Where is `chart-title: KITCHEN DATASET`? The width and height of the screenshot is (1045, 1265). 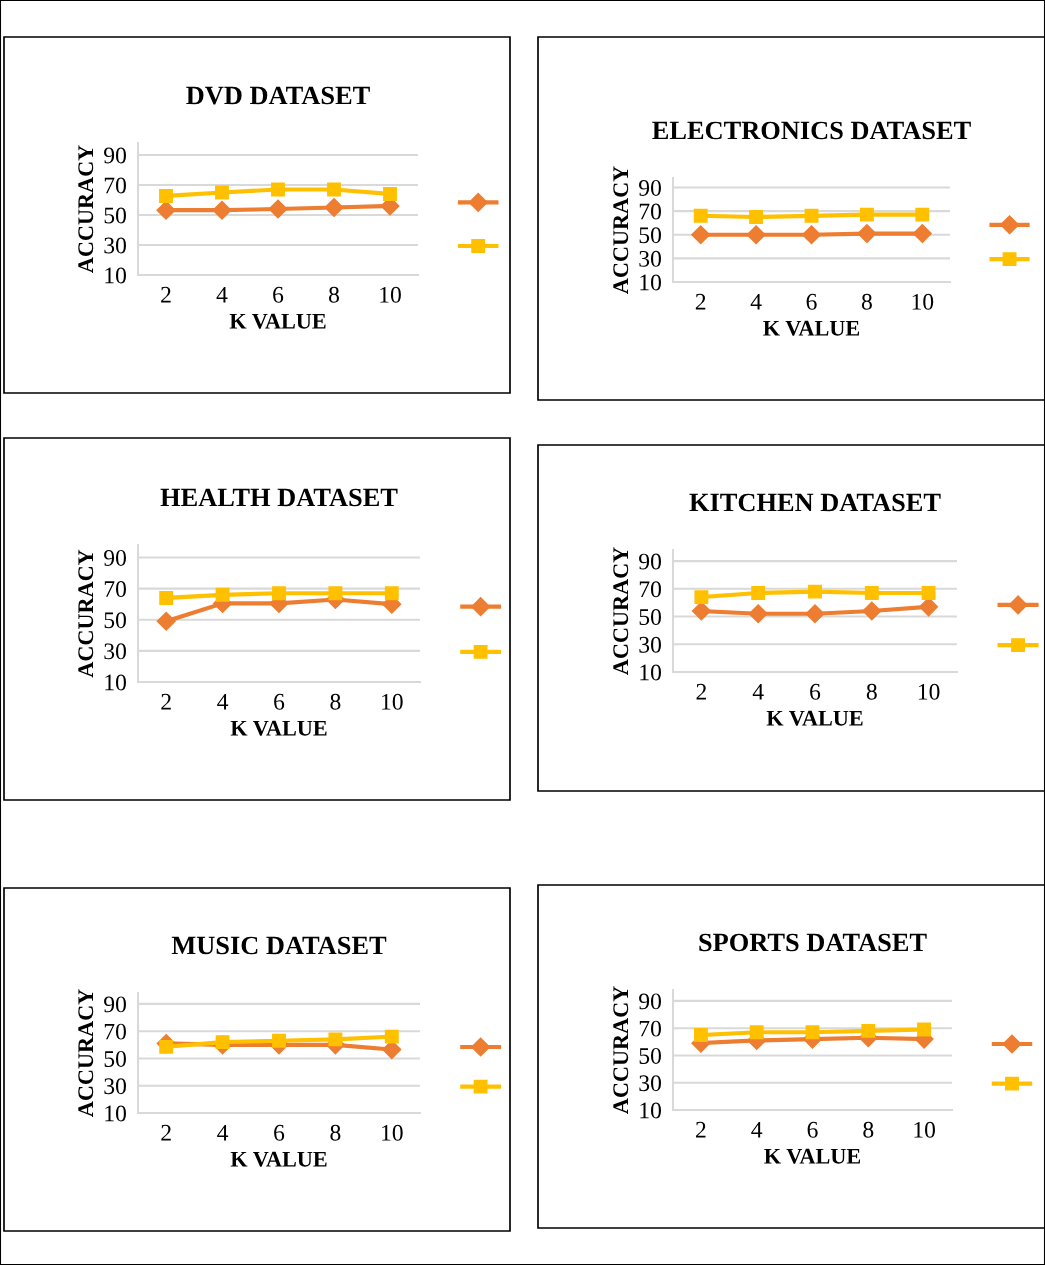
chart-title: KITCHEN DATASET is located at coordinates (815, 502).